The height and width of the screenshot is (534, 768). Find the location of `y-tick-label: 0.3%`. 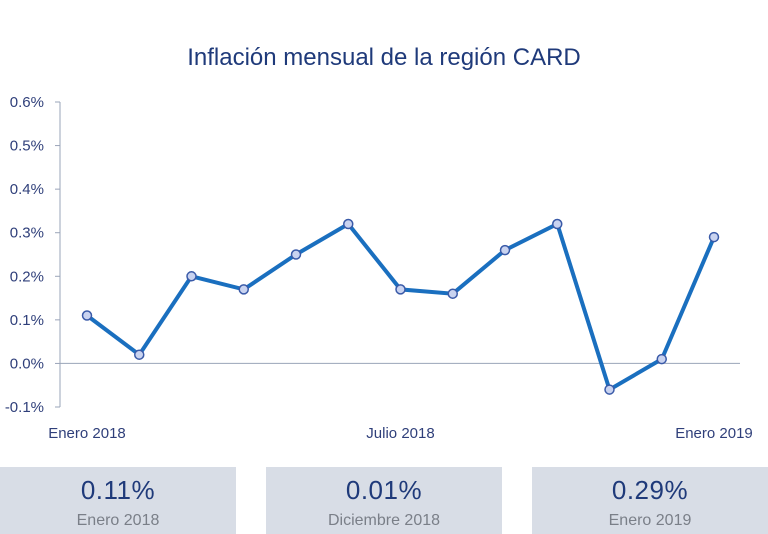

y-tick-label: 0.3% is located at coordinates (27, 233).